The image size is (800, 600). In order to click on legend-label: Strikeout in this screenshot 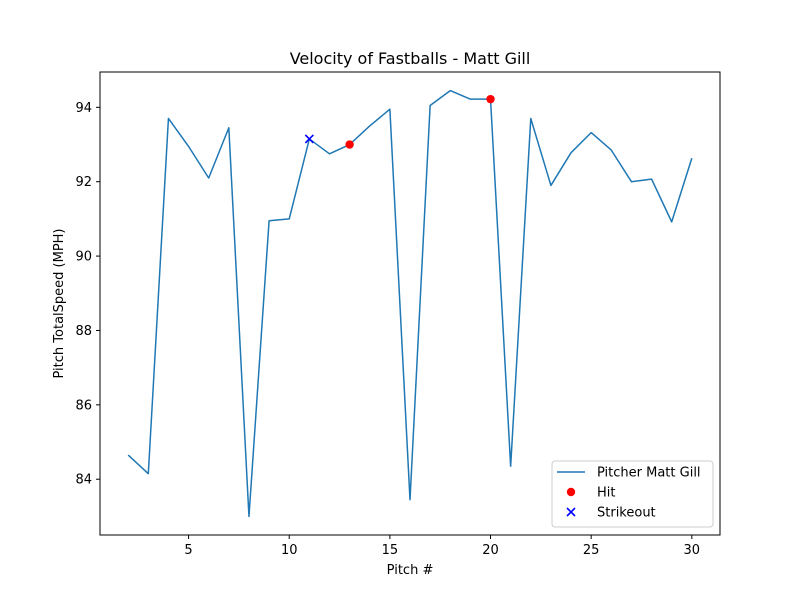, I will do `click(626, 513)`.